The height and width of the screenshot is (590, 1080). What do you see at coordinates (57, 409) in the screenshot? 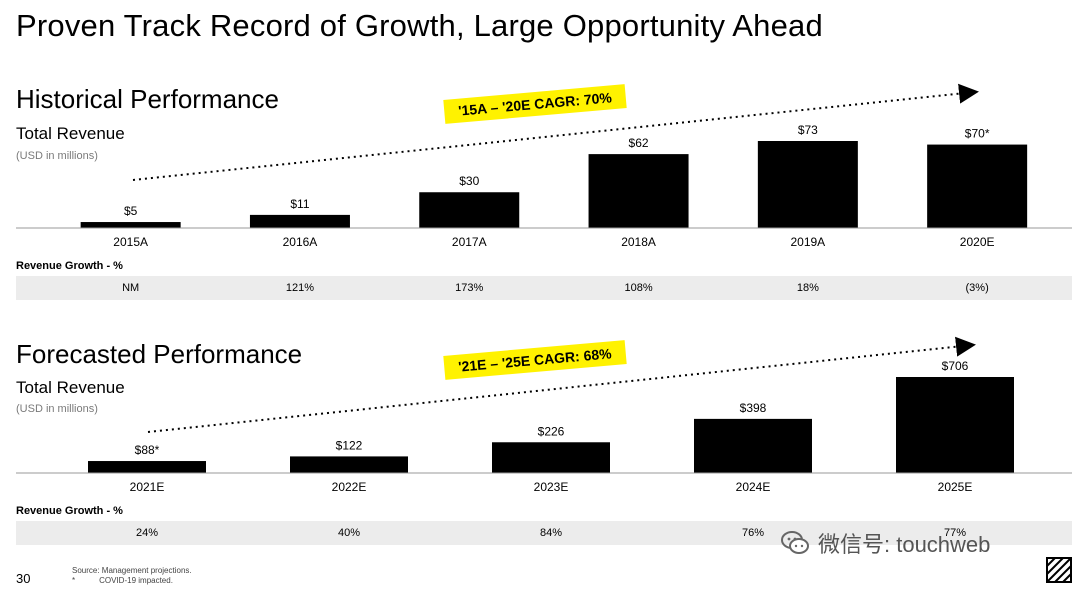
I see `forecast-units: (USD in millions)` at bounding box center [57, 409].